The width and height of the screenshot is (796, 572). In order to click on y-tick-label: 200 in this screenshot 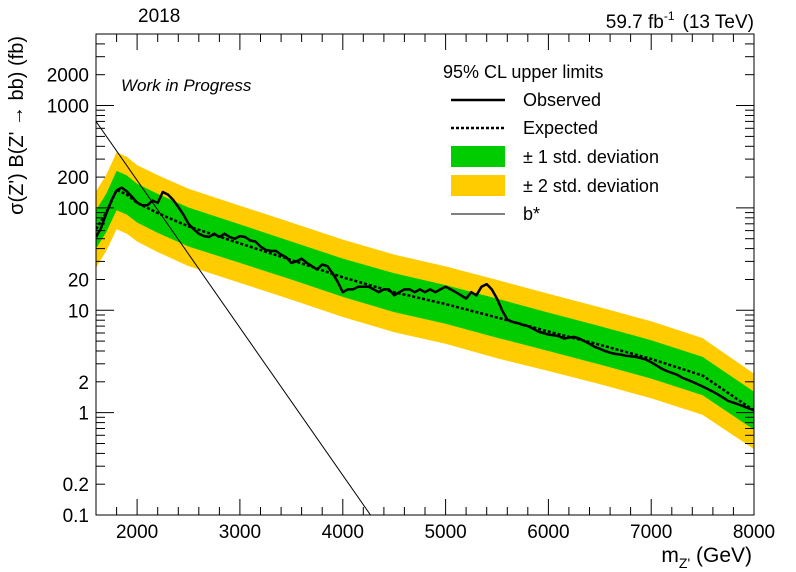, I will do `click(73, 178)`.